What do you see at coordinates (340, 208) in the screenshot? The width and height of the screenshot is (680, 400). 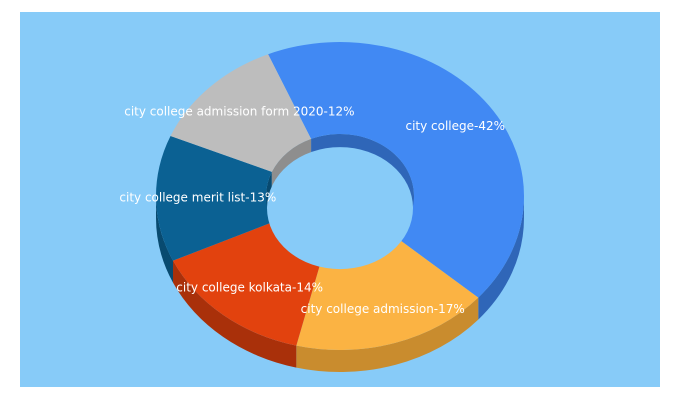 I see `donut-hole` at bounding box center [340, 208].